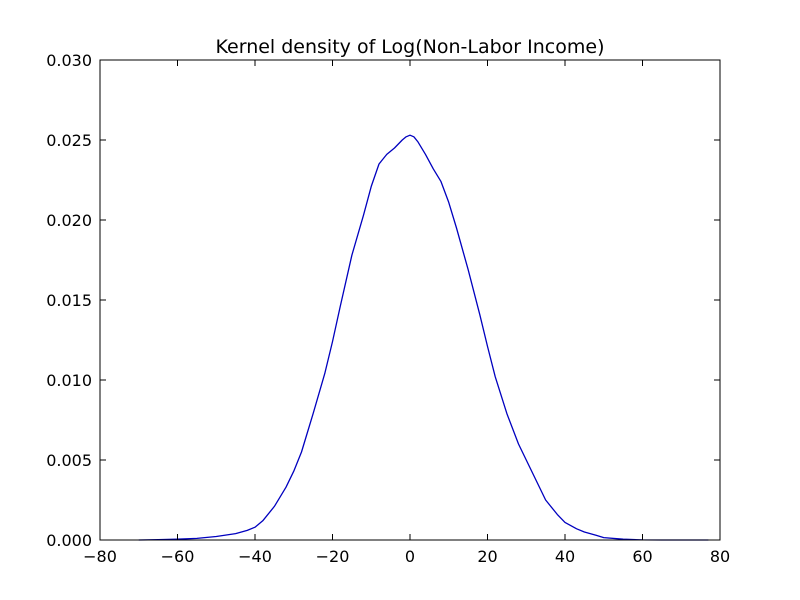 The height and width of the screenshot is (600, 800). I want to click on x-tick-label: 20, so click(487, 556).